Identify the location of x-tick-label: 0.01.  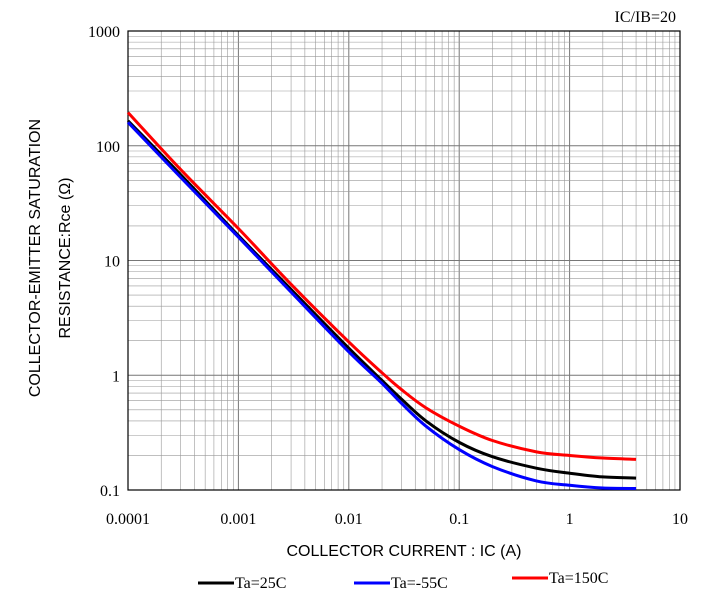
(349, 519).